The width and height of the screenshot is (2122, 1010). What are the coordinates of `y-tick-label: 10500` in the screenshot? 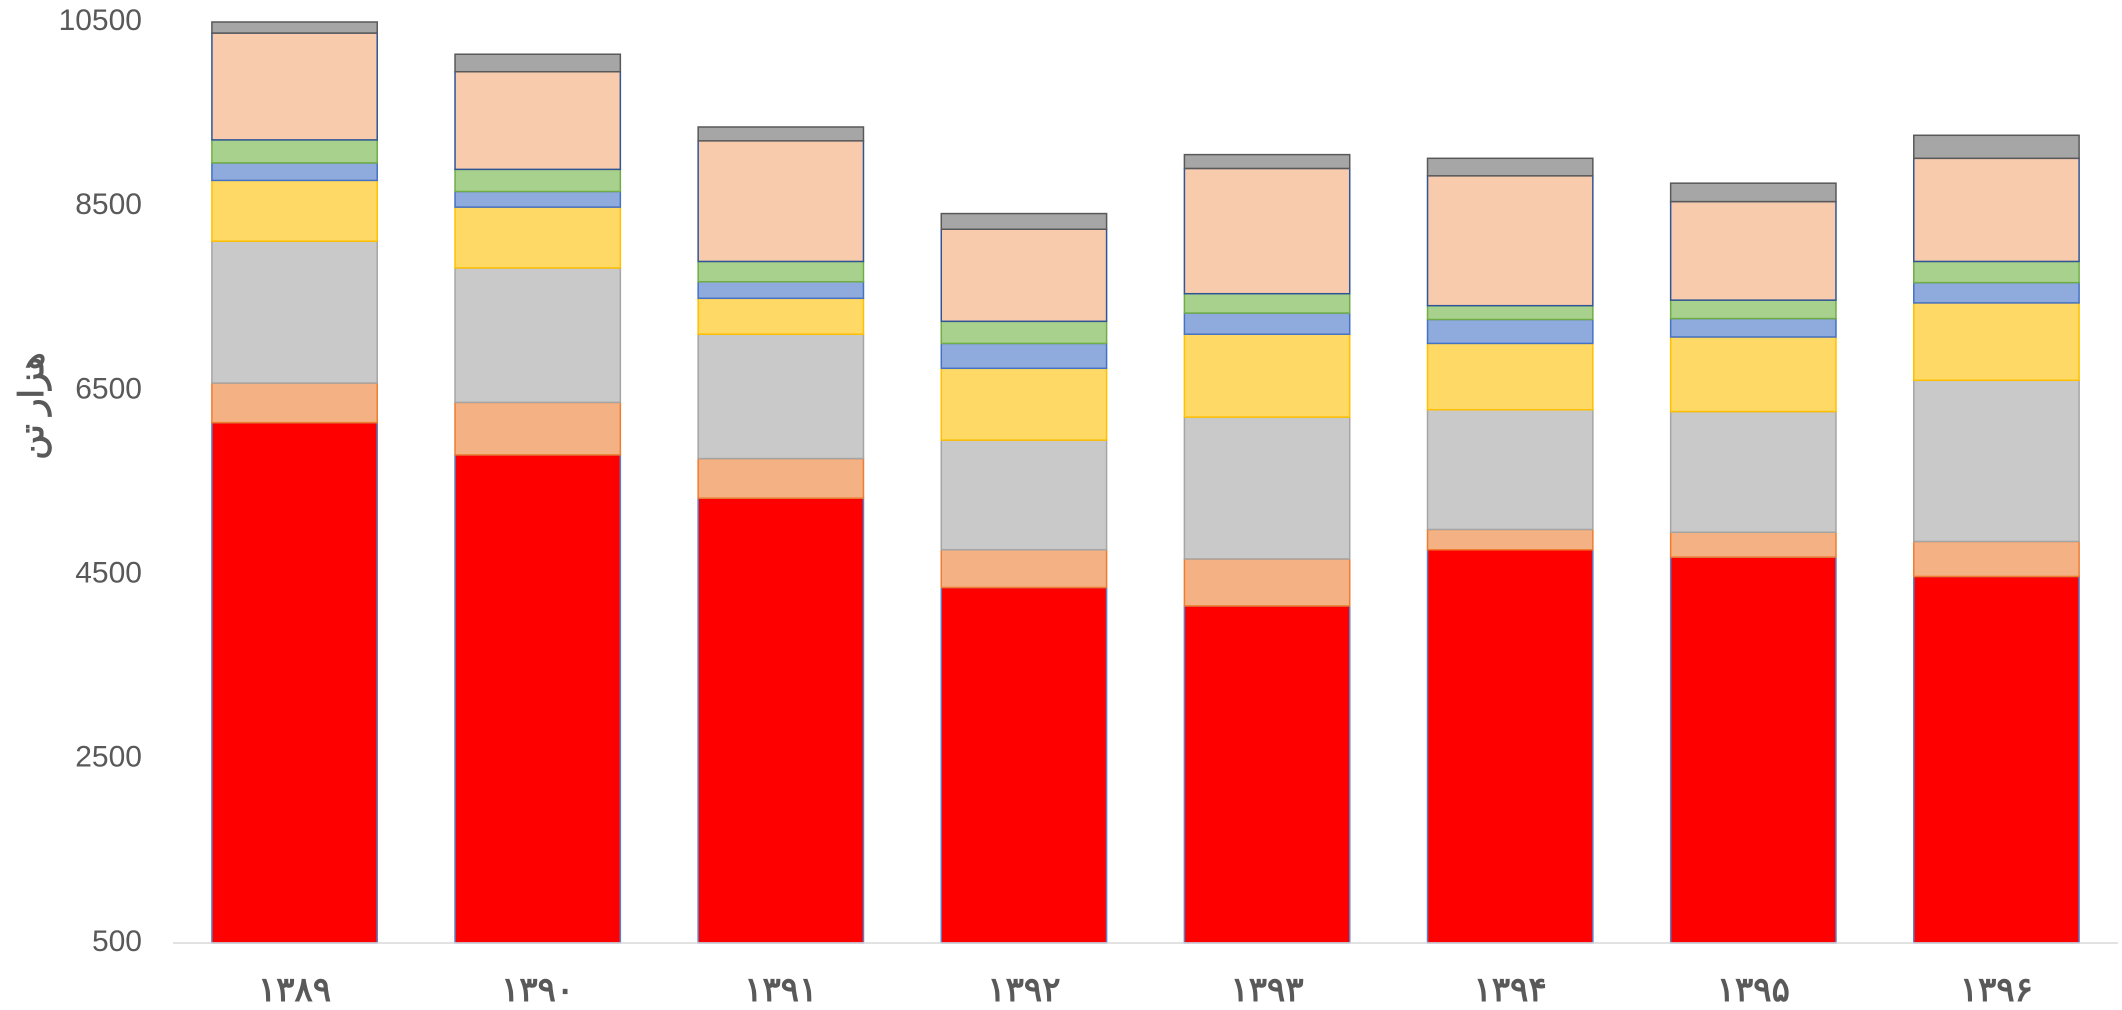 It's located at (100, 20).